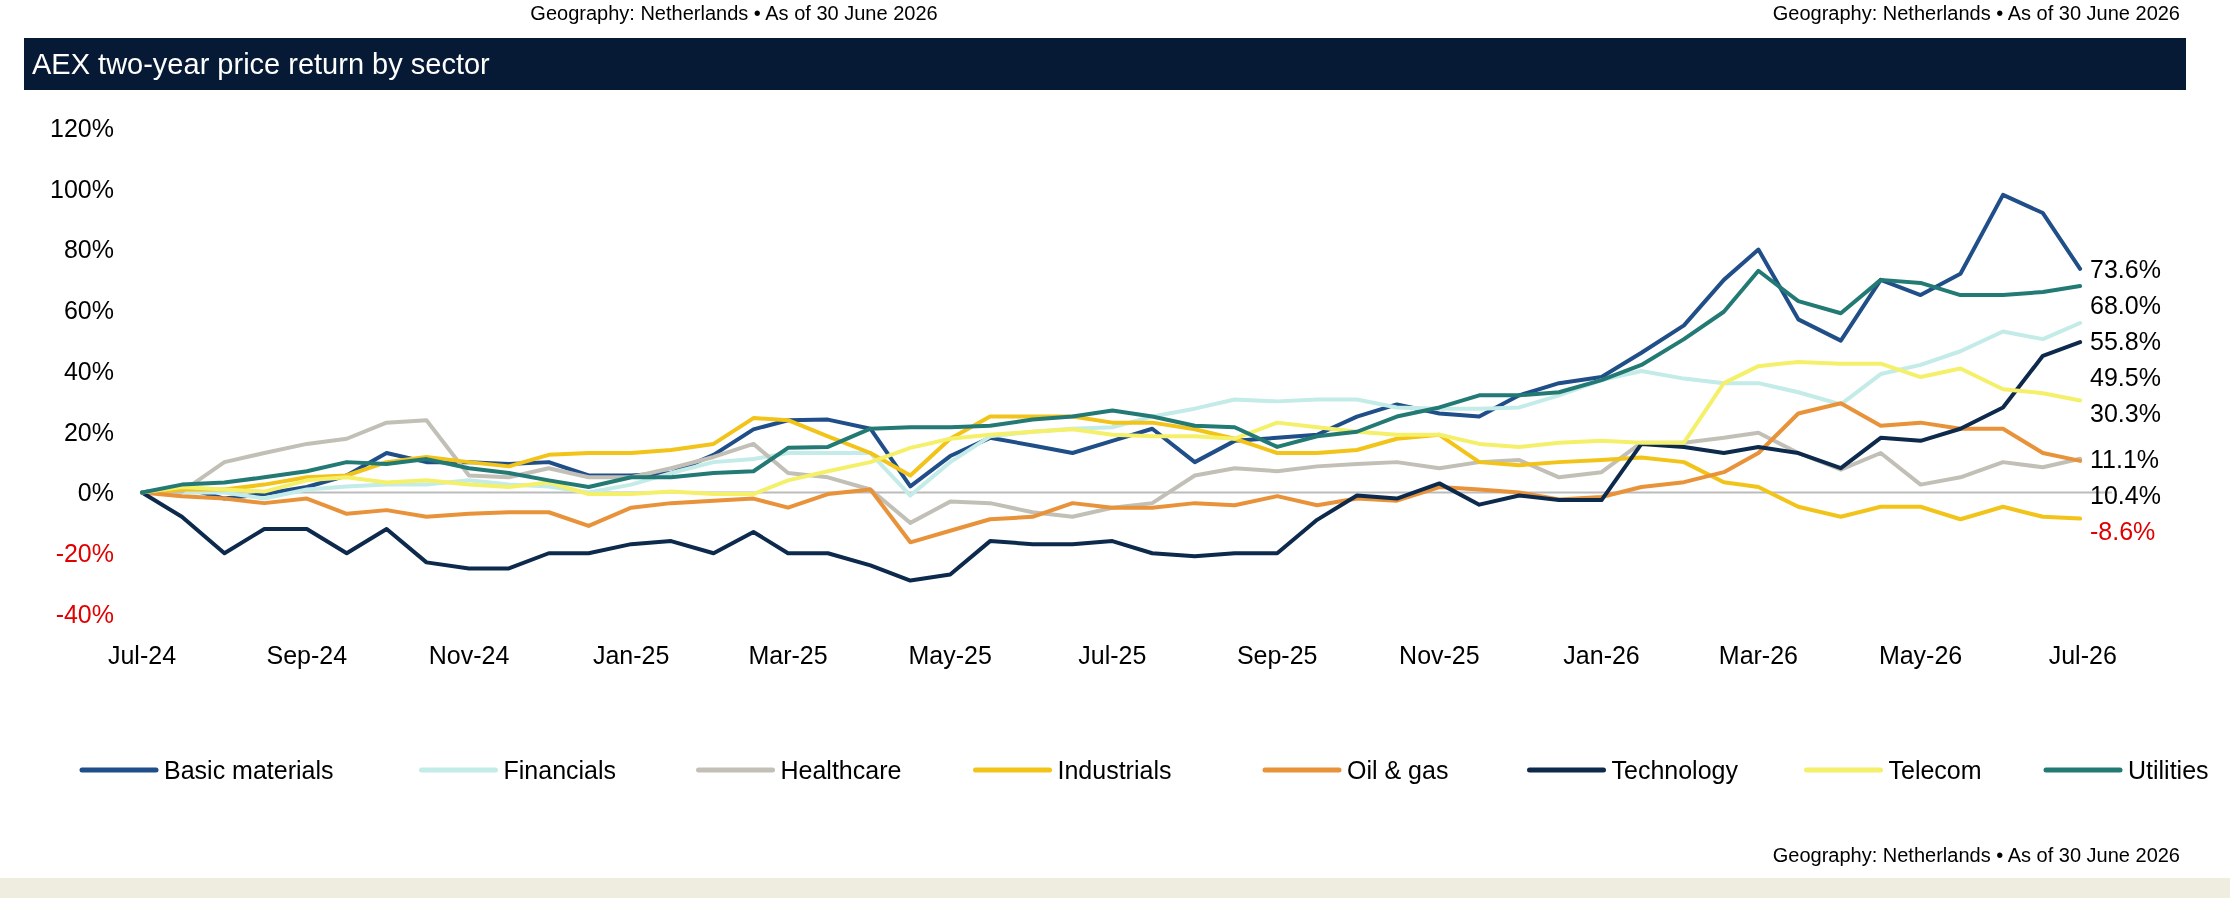 Image resolution: width=2230 pixels, height=898 pixels. Describe the element at coordinates (1114, 769) in the screenshot. I see `legend-label: Industrials` at that location.